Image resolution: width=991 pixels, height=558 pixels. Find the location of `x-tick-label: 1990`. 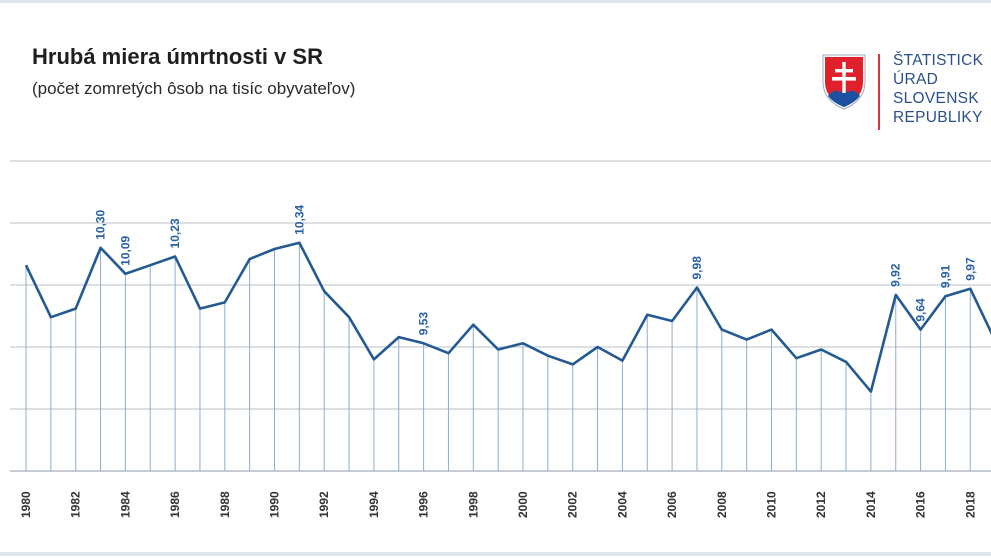

x-tick-label: 1990 is located at coordinates (275, 504).